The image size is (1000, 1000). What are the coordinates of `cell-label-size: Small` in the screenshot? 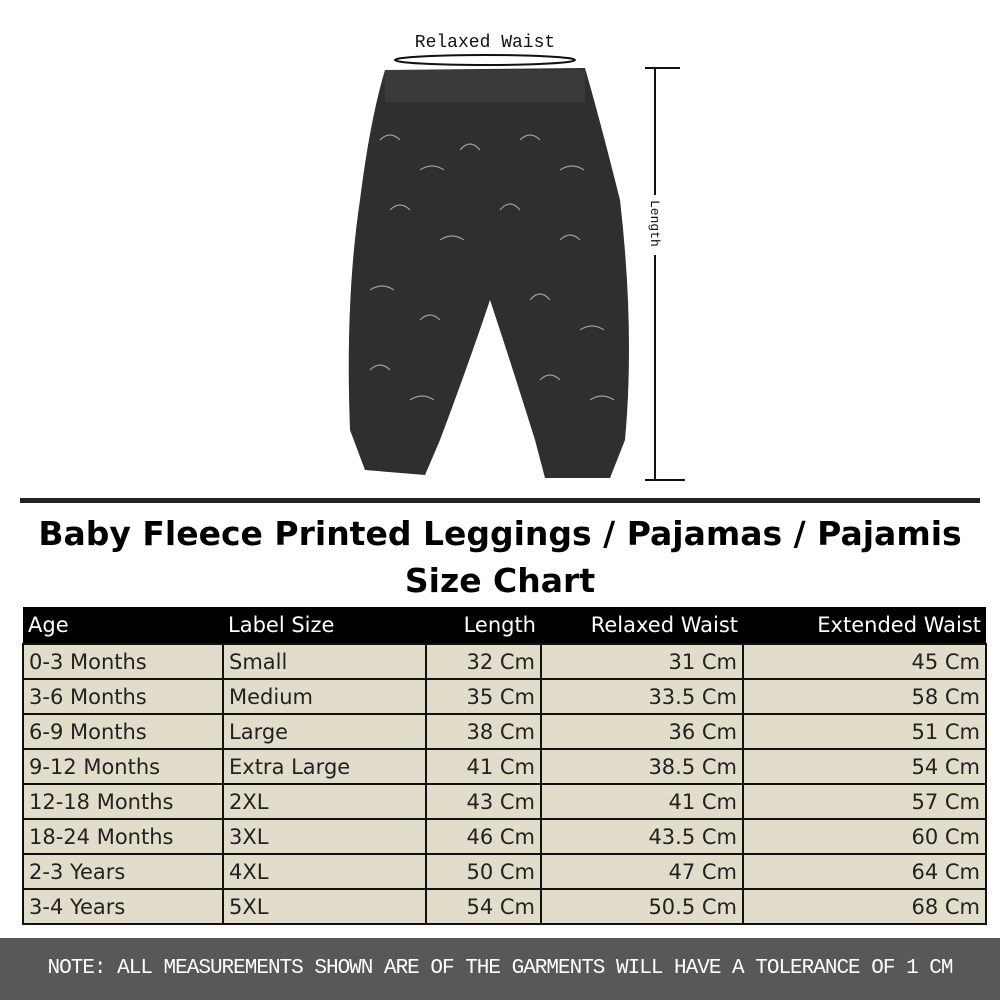 It's located at (324, 661).